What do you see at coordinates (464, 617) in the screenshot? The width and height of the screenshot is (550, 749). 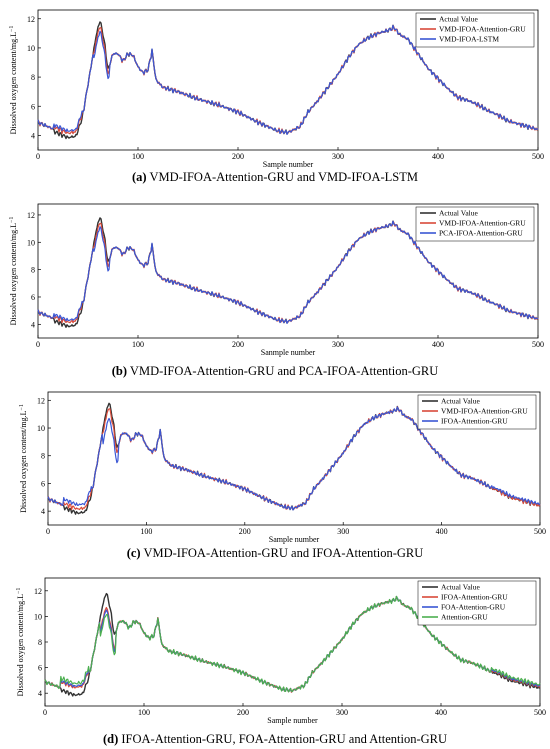 I see `legend-label: Attention-GRU` at bounding box center [464, 617].